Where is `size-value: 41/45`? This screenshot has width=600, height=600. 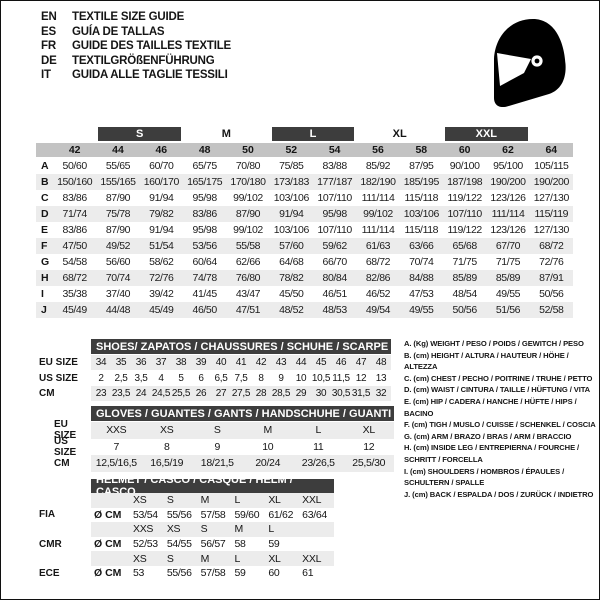
size-value: 41/45 is located at coordinates (205, 294).